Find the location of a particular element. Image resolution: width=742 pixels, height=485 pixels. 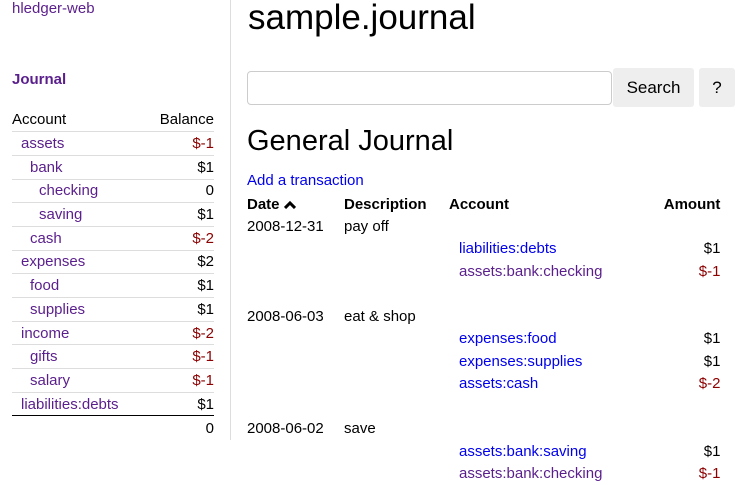

account-header: Account is located at coordinates (79, 120).